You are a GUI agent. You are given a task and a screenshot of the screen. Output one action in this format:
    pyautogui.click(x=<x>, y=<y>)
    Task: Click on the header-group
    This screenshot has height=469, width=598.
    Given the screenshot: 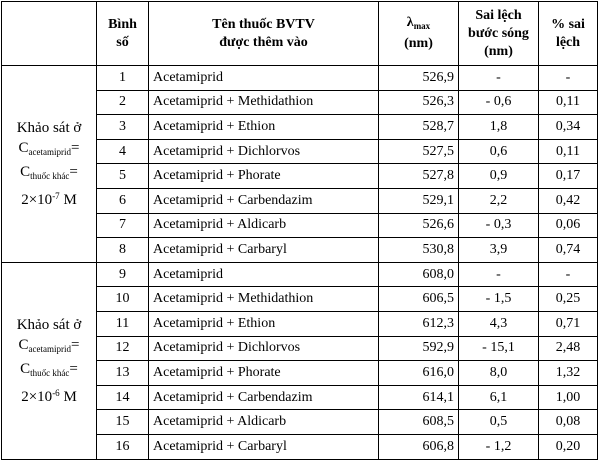 What is the action you would take?
    pyautogui.click(x=49, y=33)
    